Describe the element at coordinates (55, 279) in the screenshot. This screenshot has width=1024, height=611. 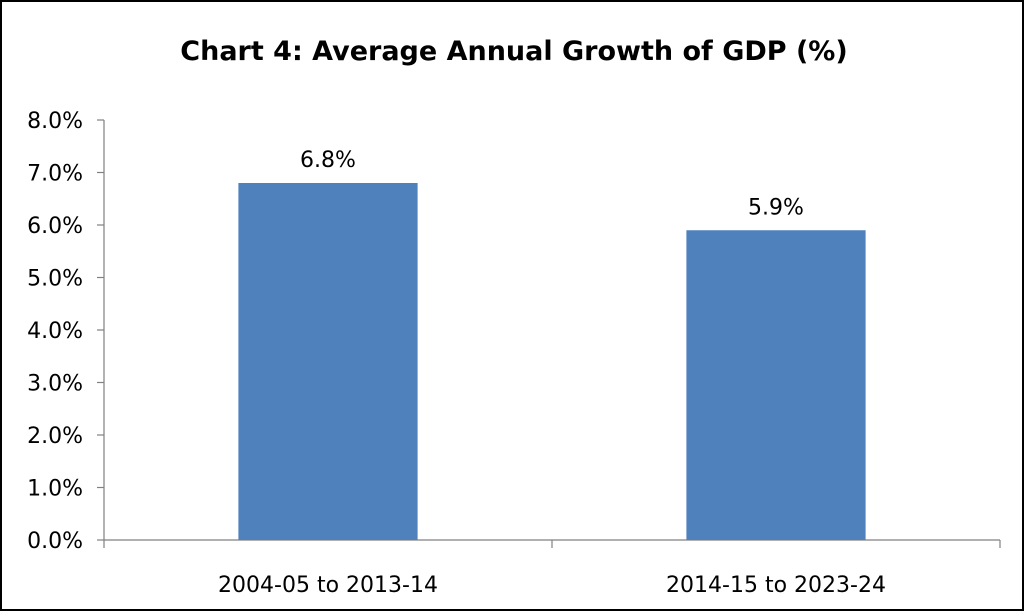
I see `y-tick-label: 5.0%` at that location.